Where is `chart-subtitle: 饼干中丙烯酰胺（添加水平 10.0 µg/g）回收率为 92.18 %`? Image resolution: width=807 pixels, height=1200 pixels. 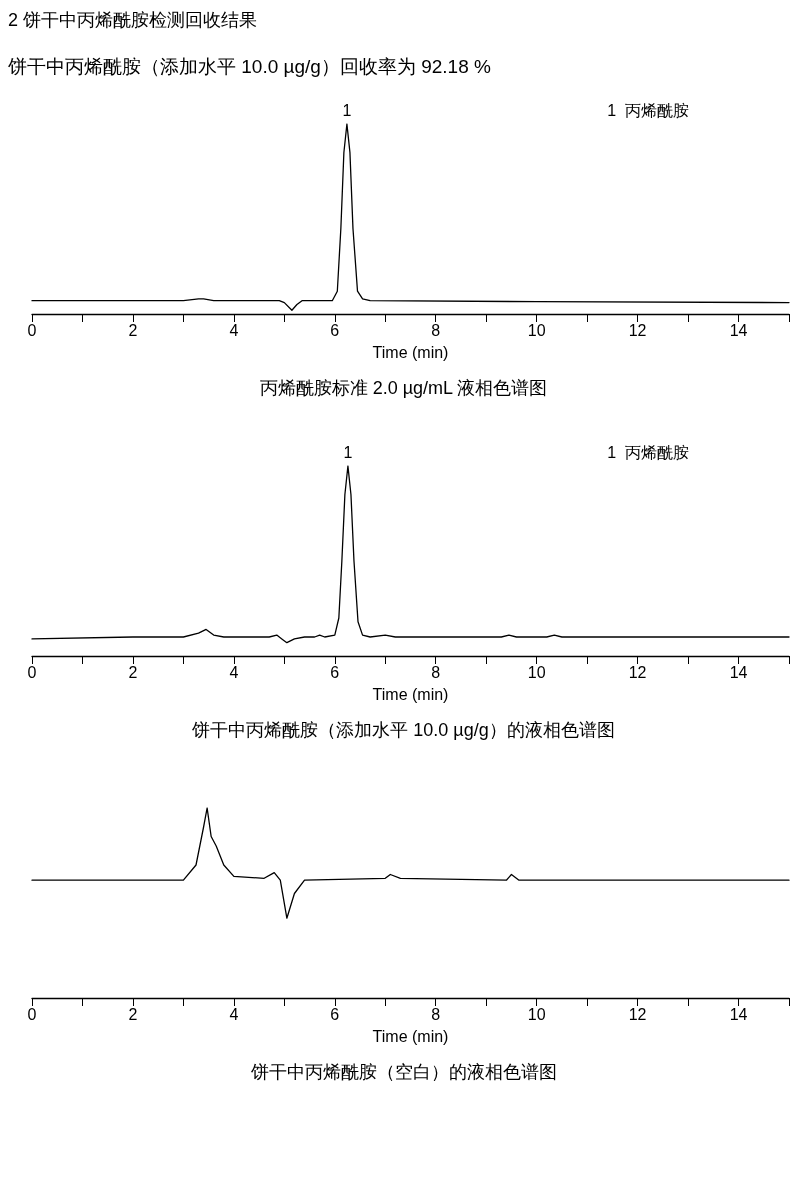
chart-subtitle: 饼干中丙烯酰胺（添加水平 10.0 µg/g）回收率为 92.18 % is located at coordinates (250, 67).